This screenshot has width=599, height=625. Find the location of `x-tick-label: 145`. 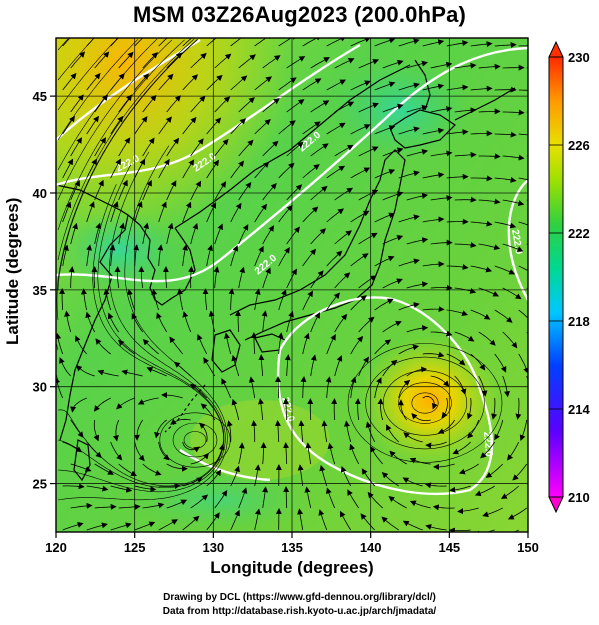

x-tick-label: 145 is located at coordinates (449, 547).